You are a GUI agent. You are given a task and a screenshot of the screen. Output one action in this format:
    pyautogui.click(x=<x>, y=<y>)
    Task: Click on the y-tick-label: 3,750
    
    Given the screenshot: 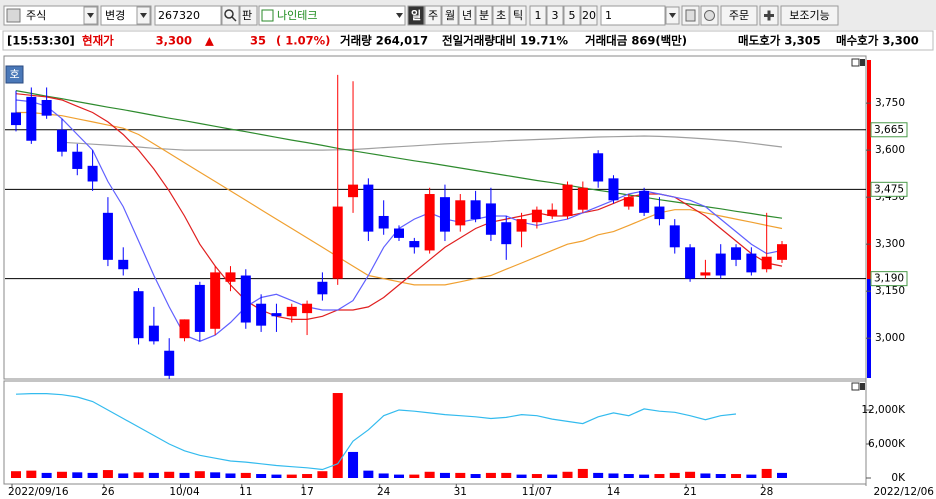 What is the action you would take?
    pyautogui.click(x=890, y=103)
    